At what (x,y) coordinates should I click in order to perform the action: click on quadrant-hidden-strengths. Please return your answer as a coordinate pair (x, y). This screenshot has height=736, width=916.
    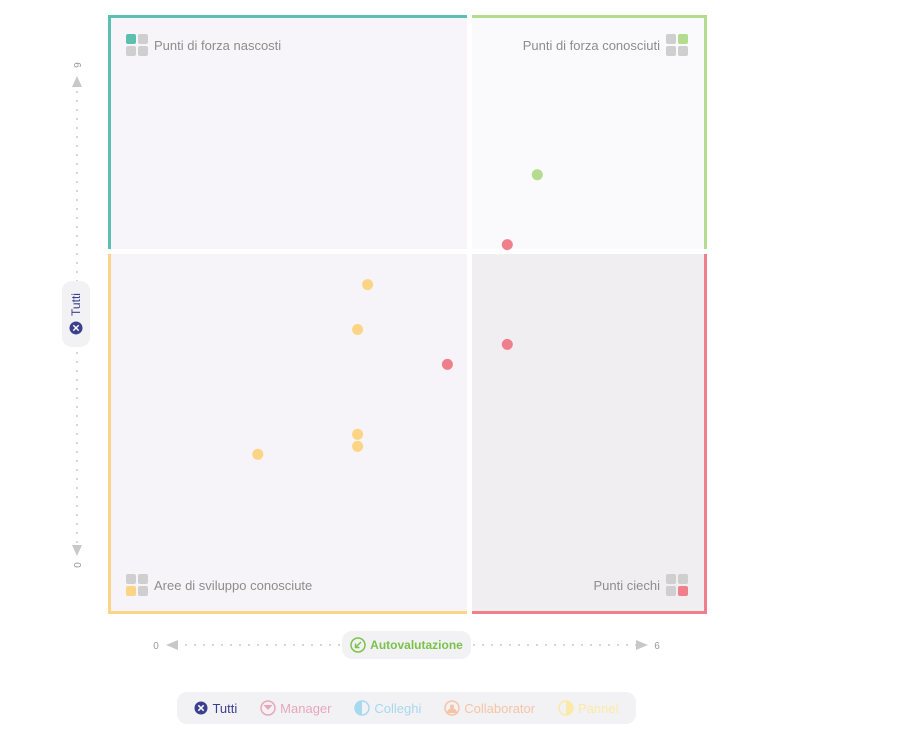
    Looking at the image, I should click on (287, 132).